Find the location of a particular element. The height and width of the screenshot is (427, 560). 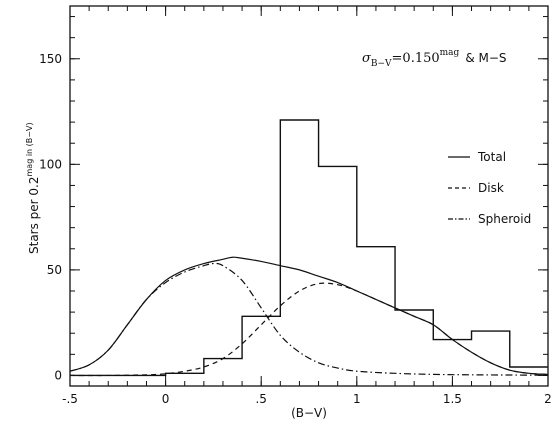

x-tick-label: 1.5 is located at coordinates (452, 399).